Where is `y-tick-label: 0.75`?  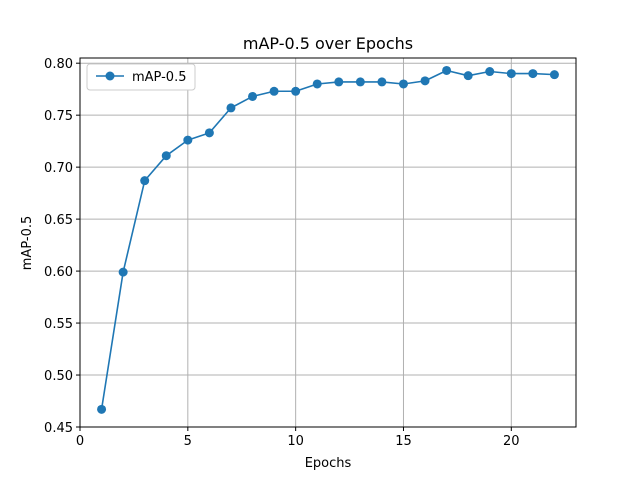 y-tick-label: 0.75 is located at coordinates (58, 116).